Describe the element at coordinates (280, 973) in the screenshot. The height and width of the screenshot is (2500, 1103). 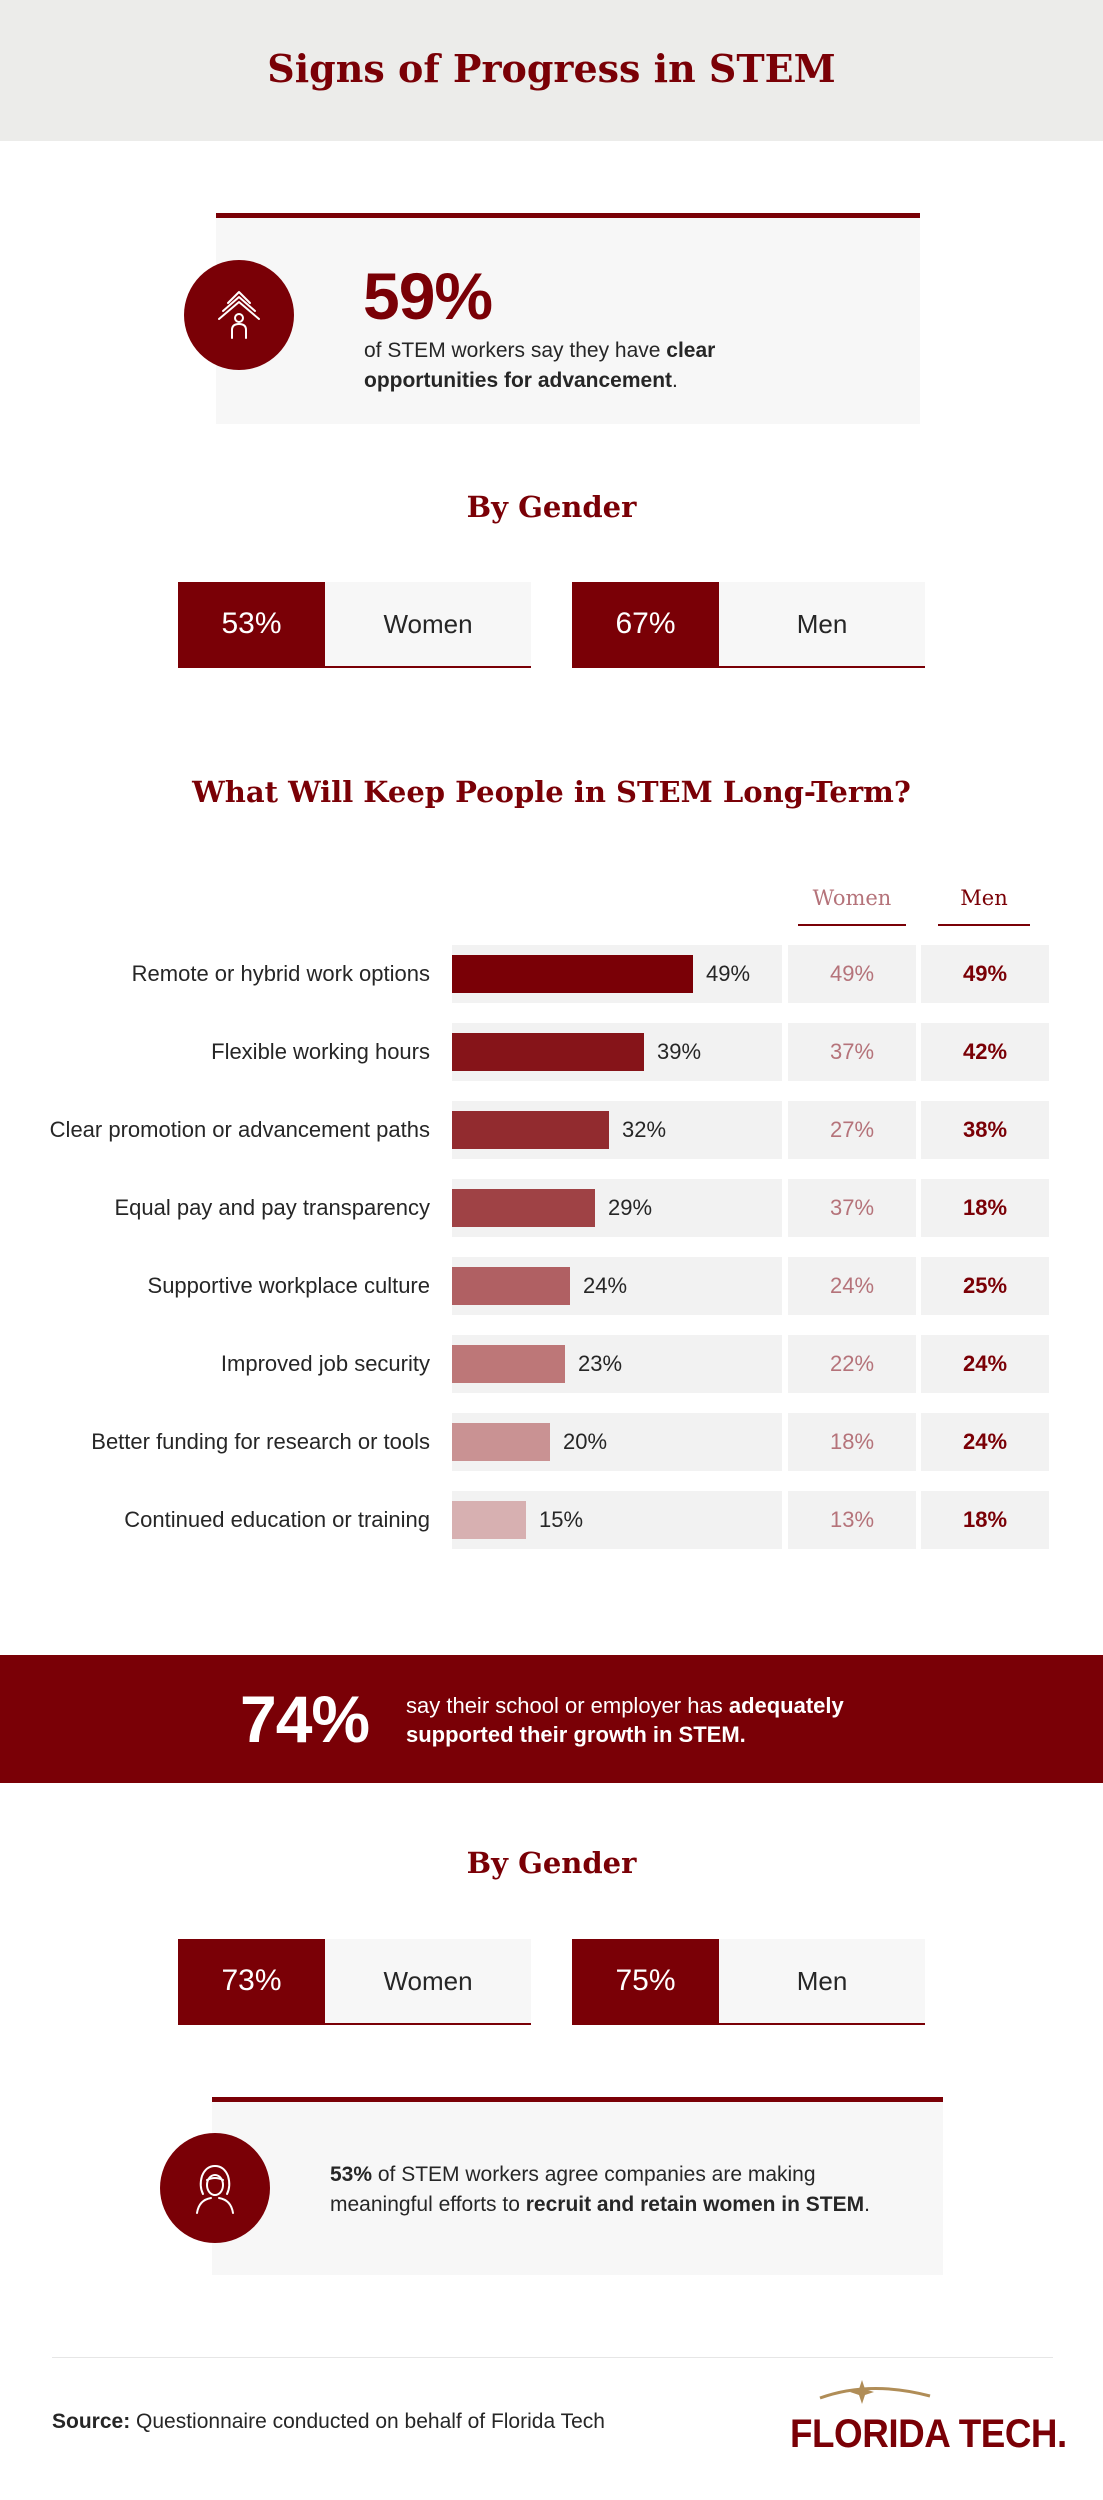
I see `category-label: Remote or hybrid work options` at that location.